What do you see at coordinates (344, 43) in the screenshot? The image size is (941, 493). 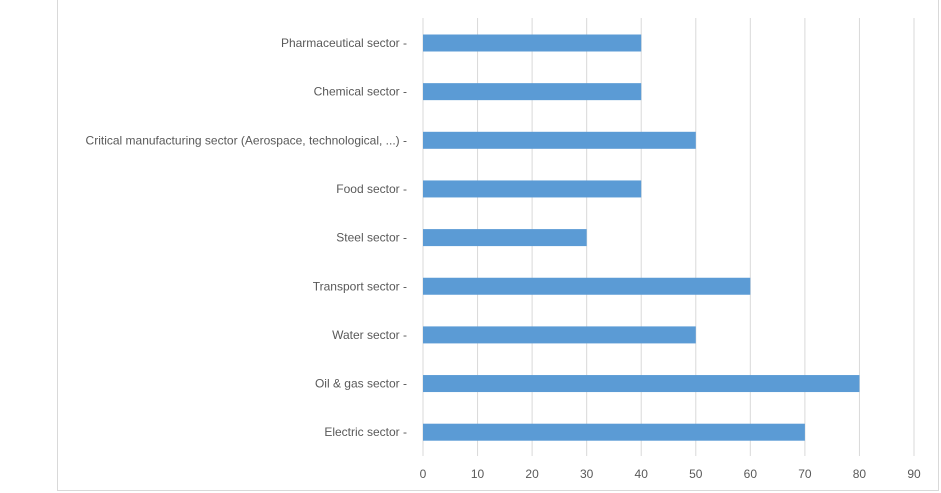 I see `category-label: Pharmaceutical sector -` at bounding box center [344, 43].